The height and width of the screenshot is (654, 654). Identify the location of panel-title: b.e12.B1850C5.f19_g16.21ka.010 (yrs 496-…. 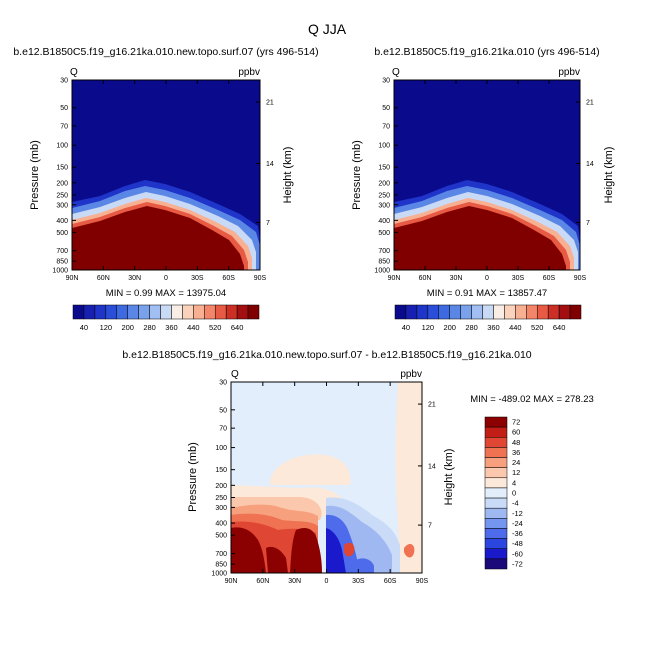
(486, 52).